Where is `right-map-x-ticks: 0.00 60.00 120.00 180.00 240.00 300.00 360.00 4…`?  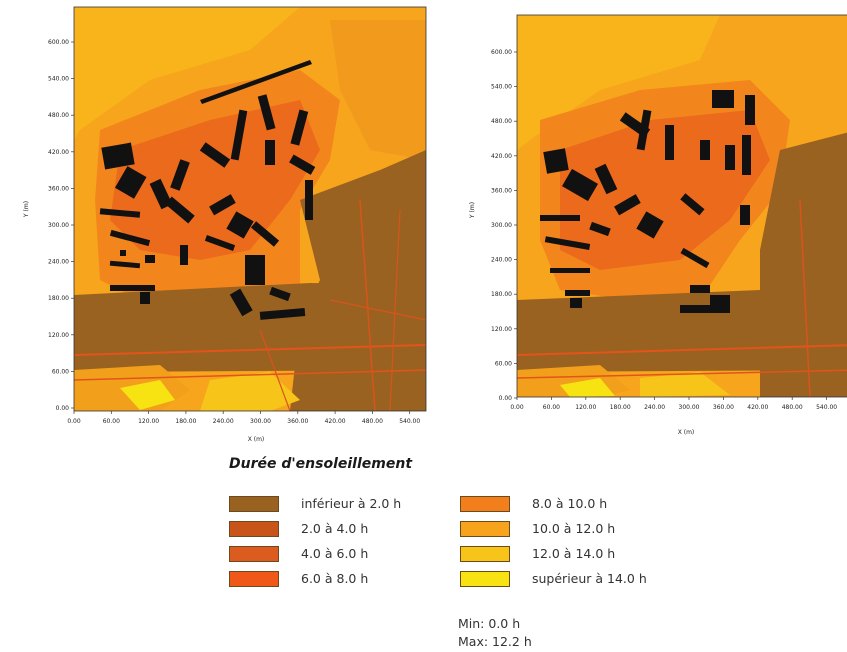 right-map-x-ticks: 0.00 60.00 120.00 180.00 240.00 300.00 360.00 4… is located at coordinates (673, 404).